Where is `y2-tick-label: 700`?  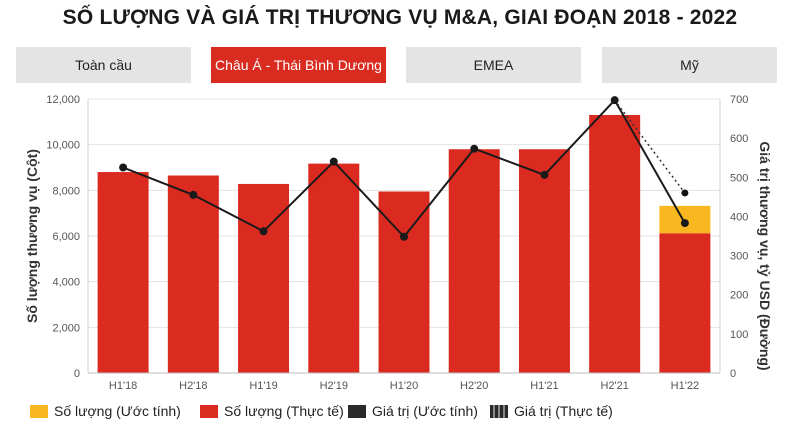
y2-tick-label: 700 is located at coordinates (739, 100).